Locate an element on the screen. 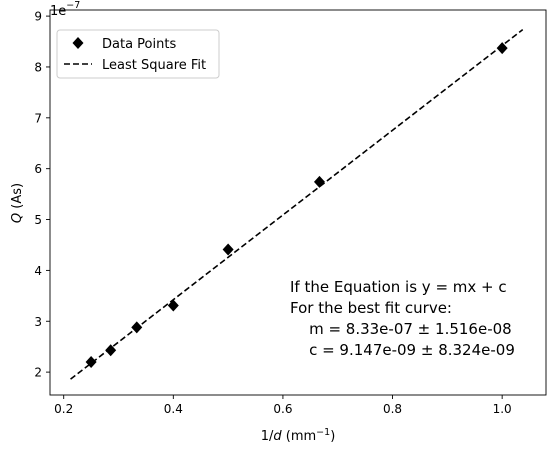 Image resolution: width=556 pixels, height=453 pixels. legend-diamond-icon is located at coordinates (78, 43).